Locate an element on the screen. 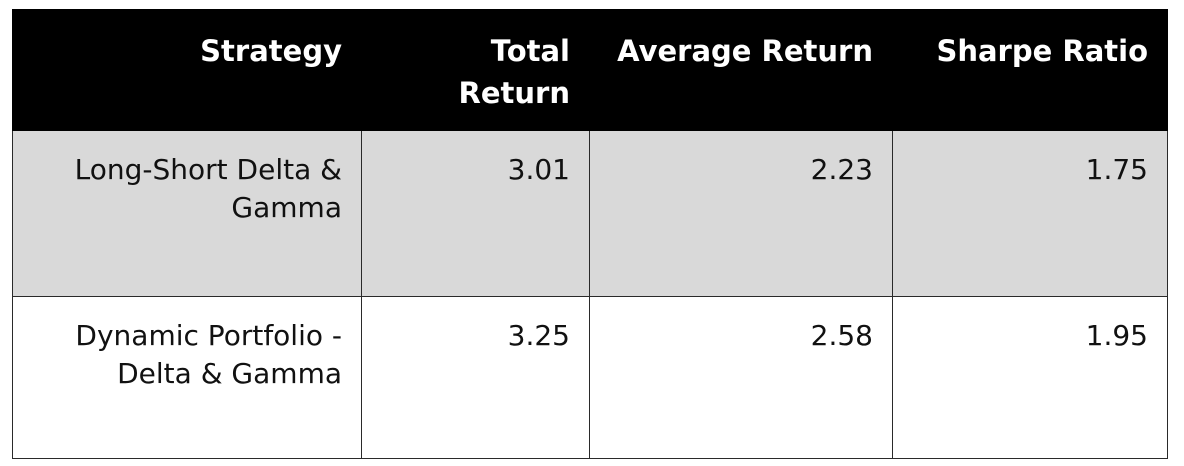  cell-strategy: Dynamic Portfolio - Delta & Gamma is located at coordinates (187, 377).